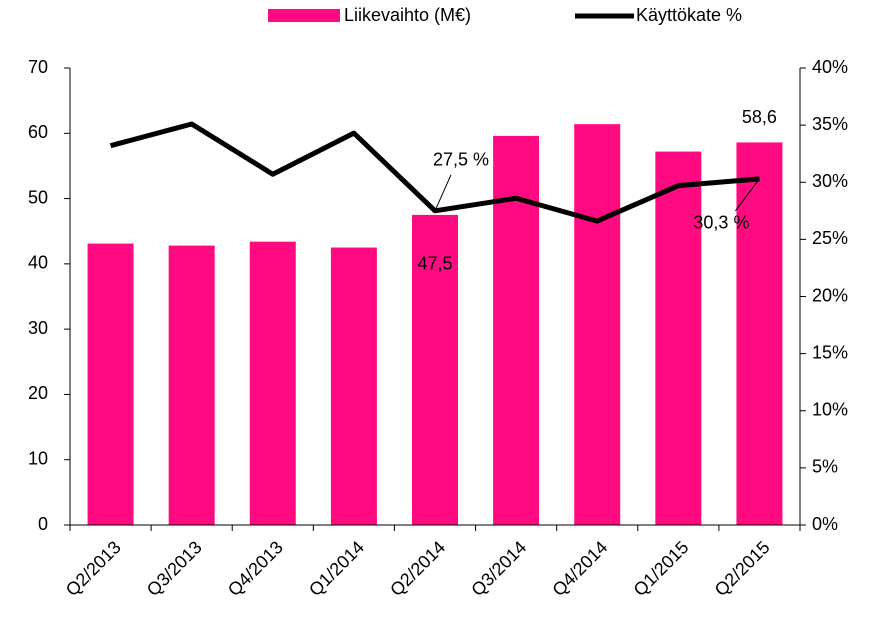 The width and height of the screenshot is (887, 626). Describe the element at coordinates (742, 568) in the screenshot. I see `x-tick-label: Q2/2015` at that location.